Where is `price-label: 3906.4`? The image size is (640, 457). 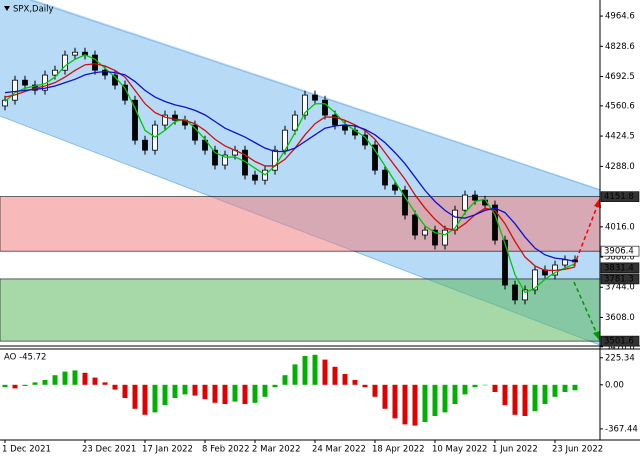 price-label: 3906.4 is located at coordinates (619, 252).